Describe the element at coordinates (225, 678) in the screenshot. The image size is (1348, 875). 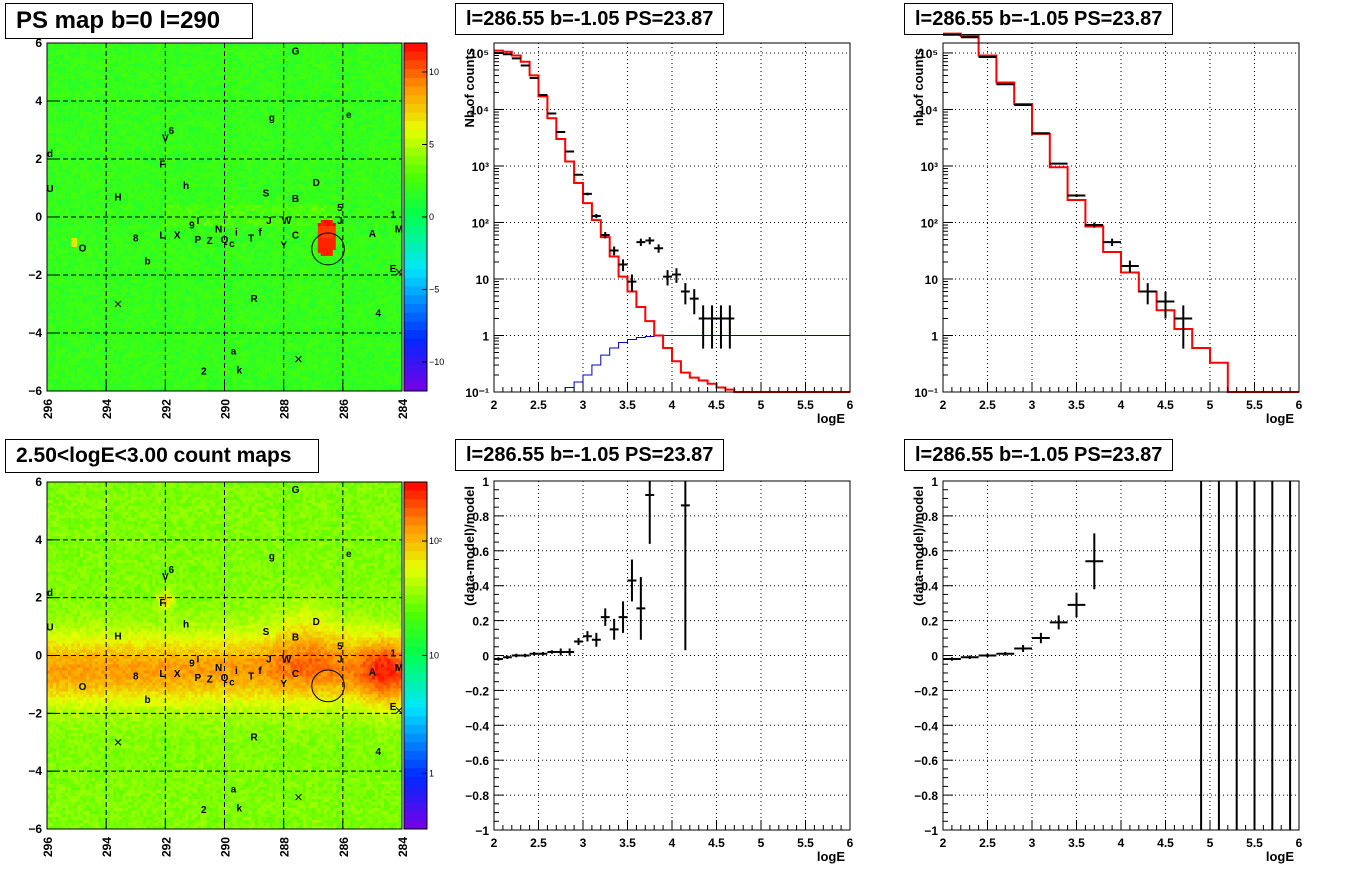
I see `source-label: Q` at that location.